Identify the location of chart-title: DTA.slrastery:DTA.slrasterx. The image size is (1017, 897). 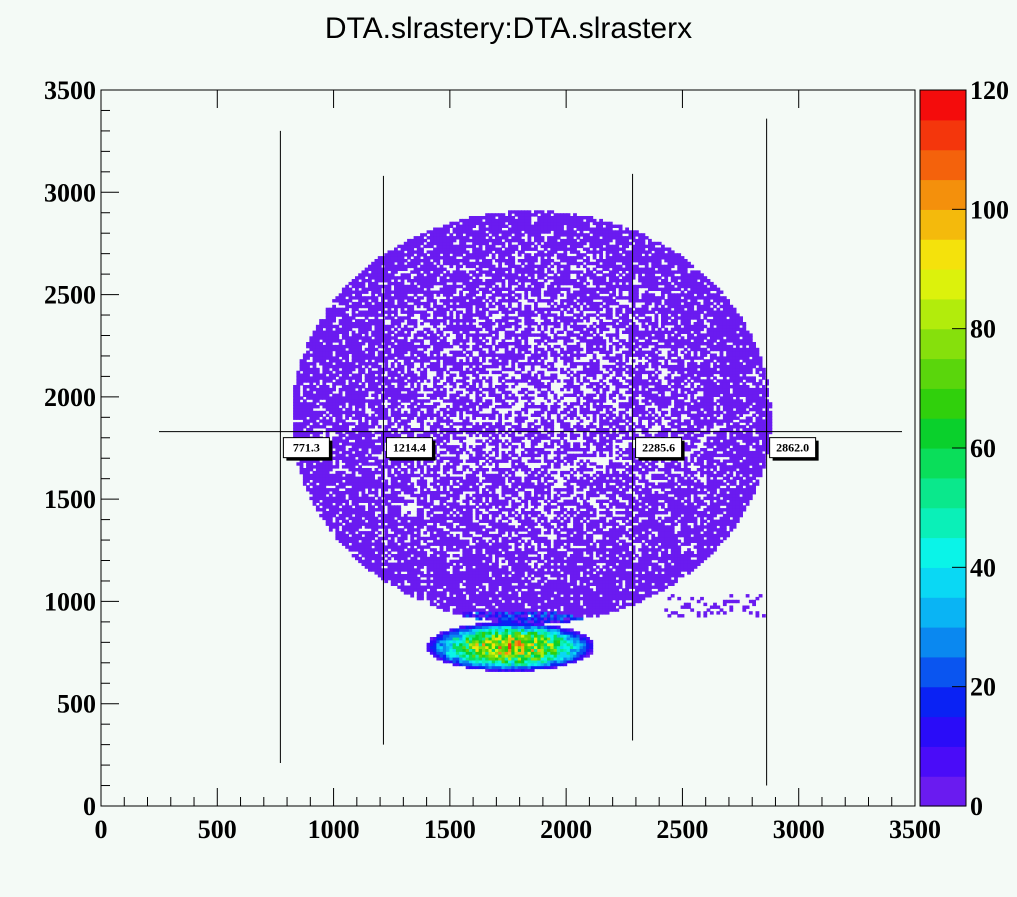
(508, 28).